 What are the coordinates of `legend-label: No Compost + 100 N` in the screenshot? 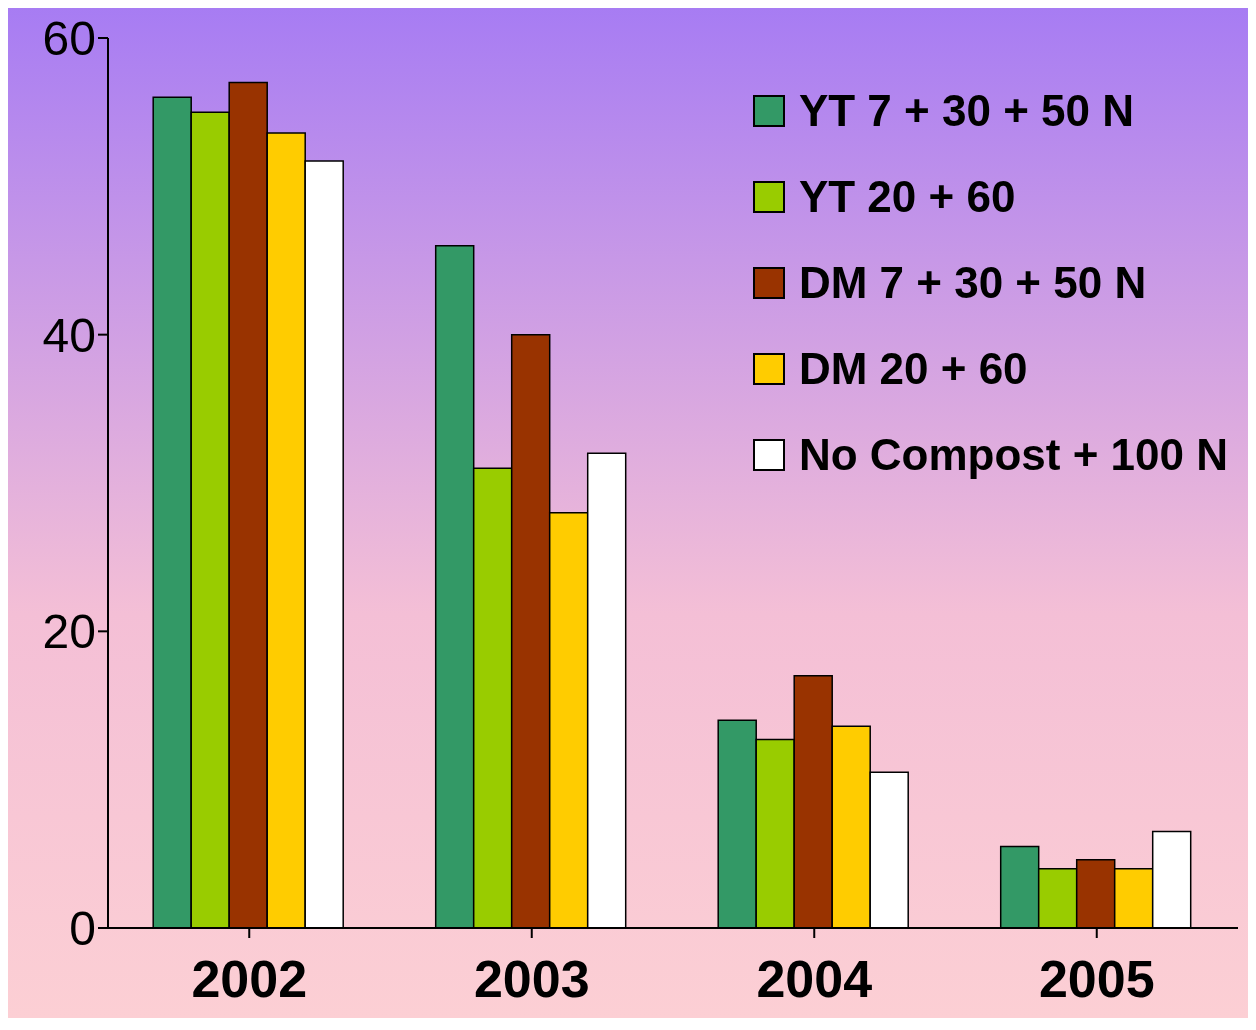 It's located at (1013, 455).